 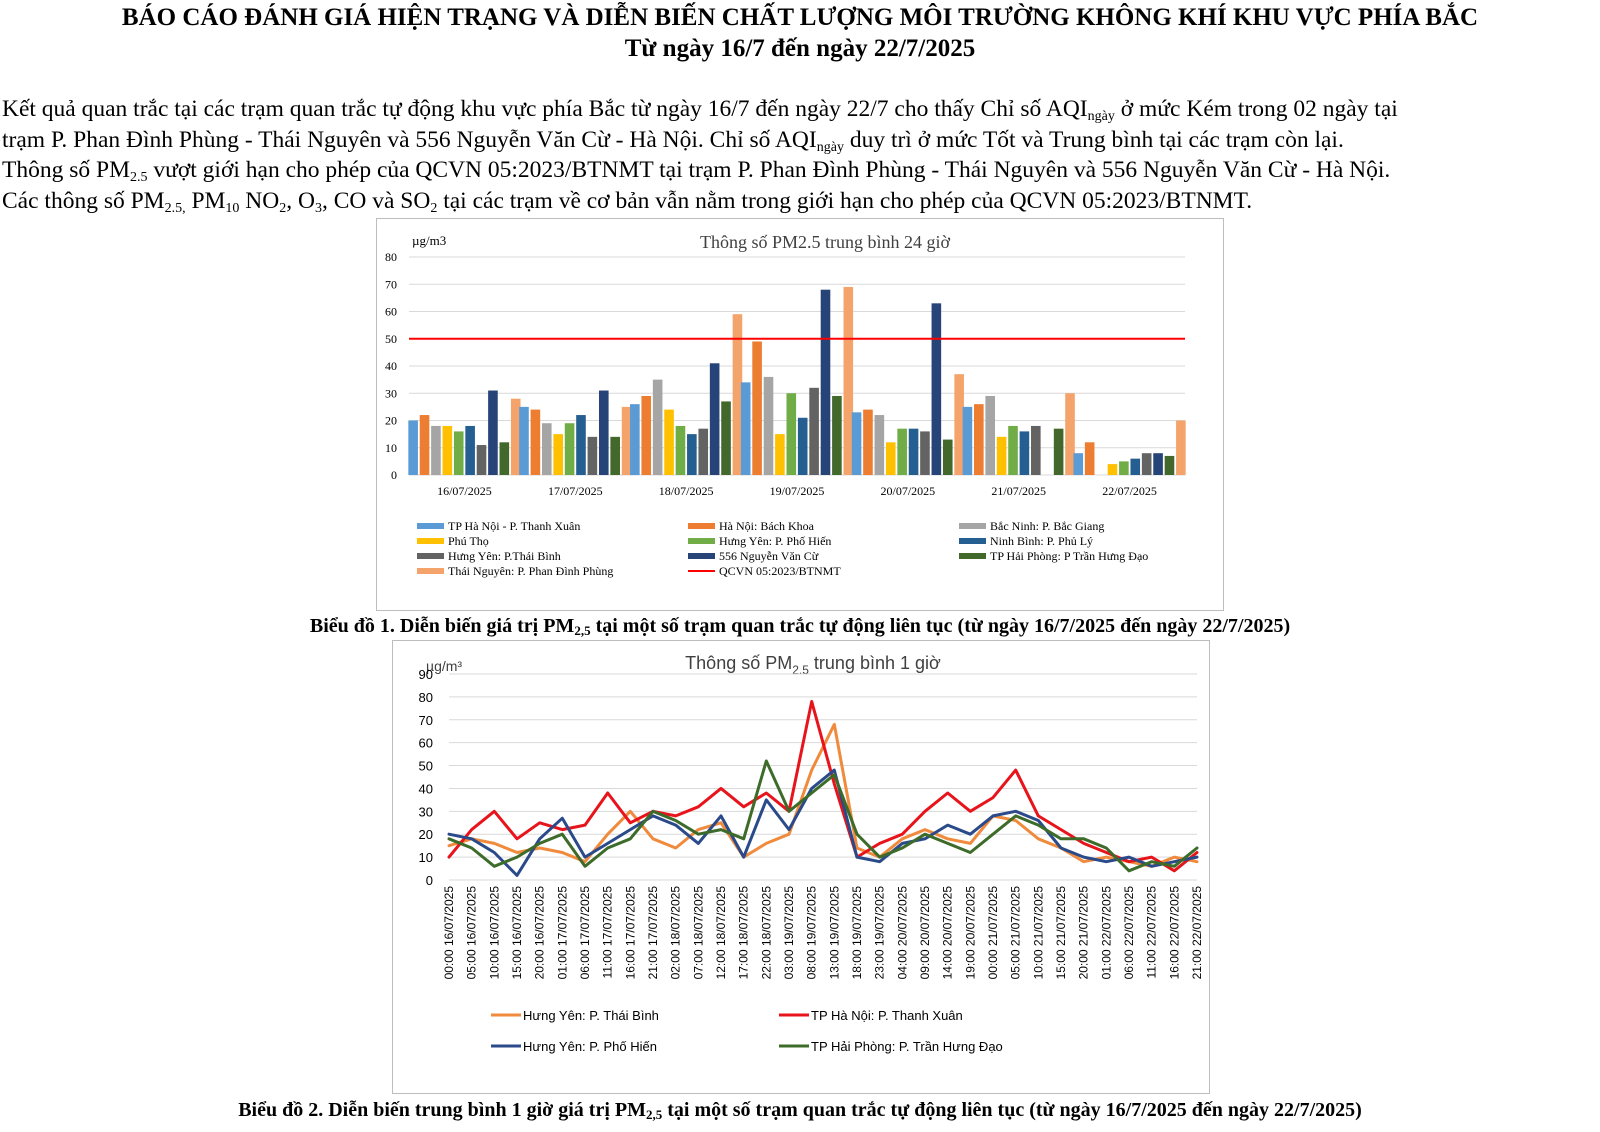 I want to click on chart-2-y-tick: 90, so click(x=426, y=674).